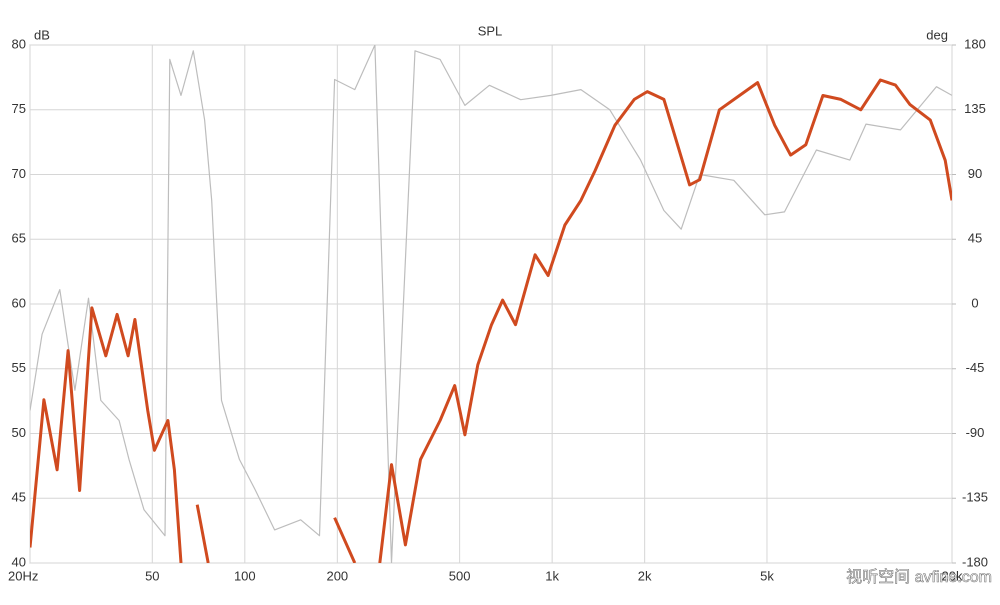 The width and height of the screenshot is (1000, 605). Describe the element at coordinates (645, 575) in the screenshot. I see `x-tick-label: 2k` at that location.